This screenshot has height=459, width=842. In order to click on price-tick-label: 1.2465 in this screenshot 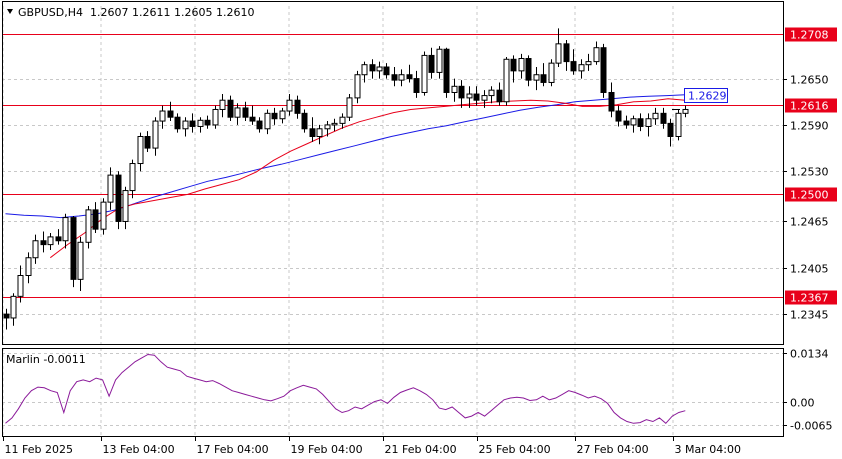, I will do `click(809, 222)`.